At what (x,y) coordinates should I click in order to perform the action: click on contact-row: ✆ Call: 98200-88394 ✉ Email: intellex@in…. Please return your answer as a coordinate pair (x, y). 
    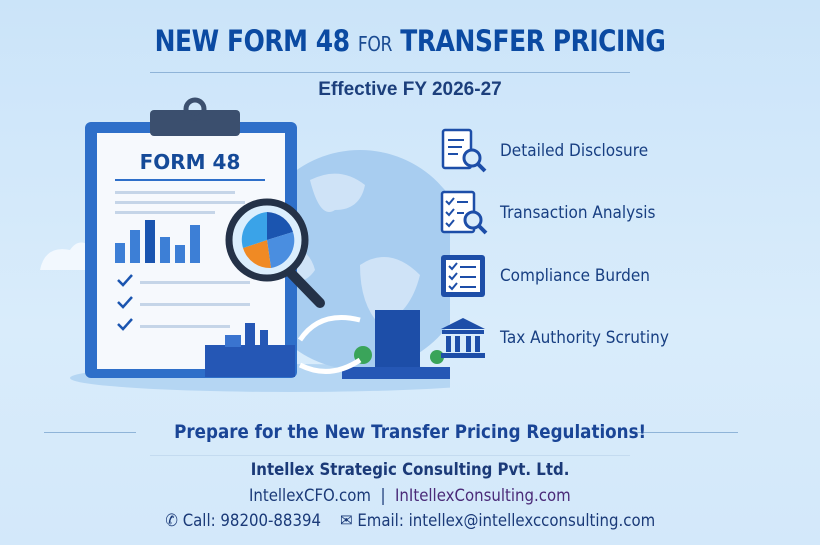
    Looking at the image, I should click on (410, 521).